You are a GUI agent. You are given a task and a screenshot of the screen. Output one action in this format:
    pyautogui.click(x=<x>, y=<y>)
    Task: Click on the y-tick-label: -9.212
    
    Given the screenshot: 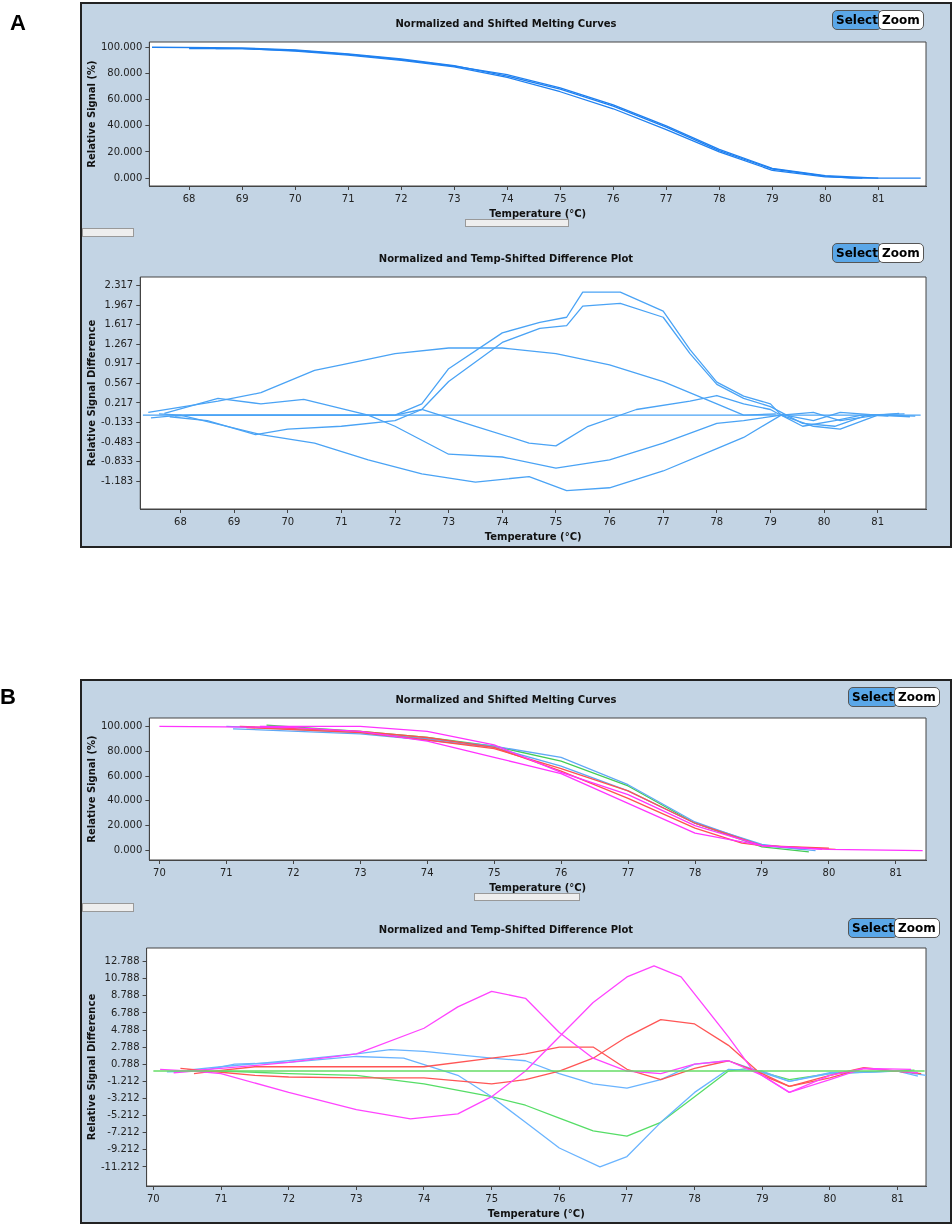 What is the action you would take?
    pyautogui.click(x=123, y=1149)
    